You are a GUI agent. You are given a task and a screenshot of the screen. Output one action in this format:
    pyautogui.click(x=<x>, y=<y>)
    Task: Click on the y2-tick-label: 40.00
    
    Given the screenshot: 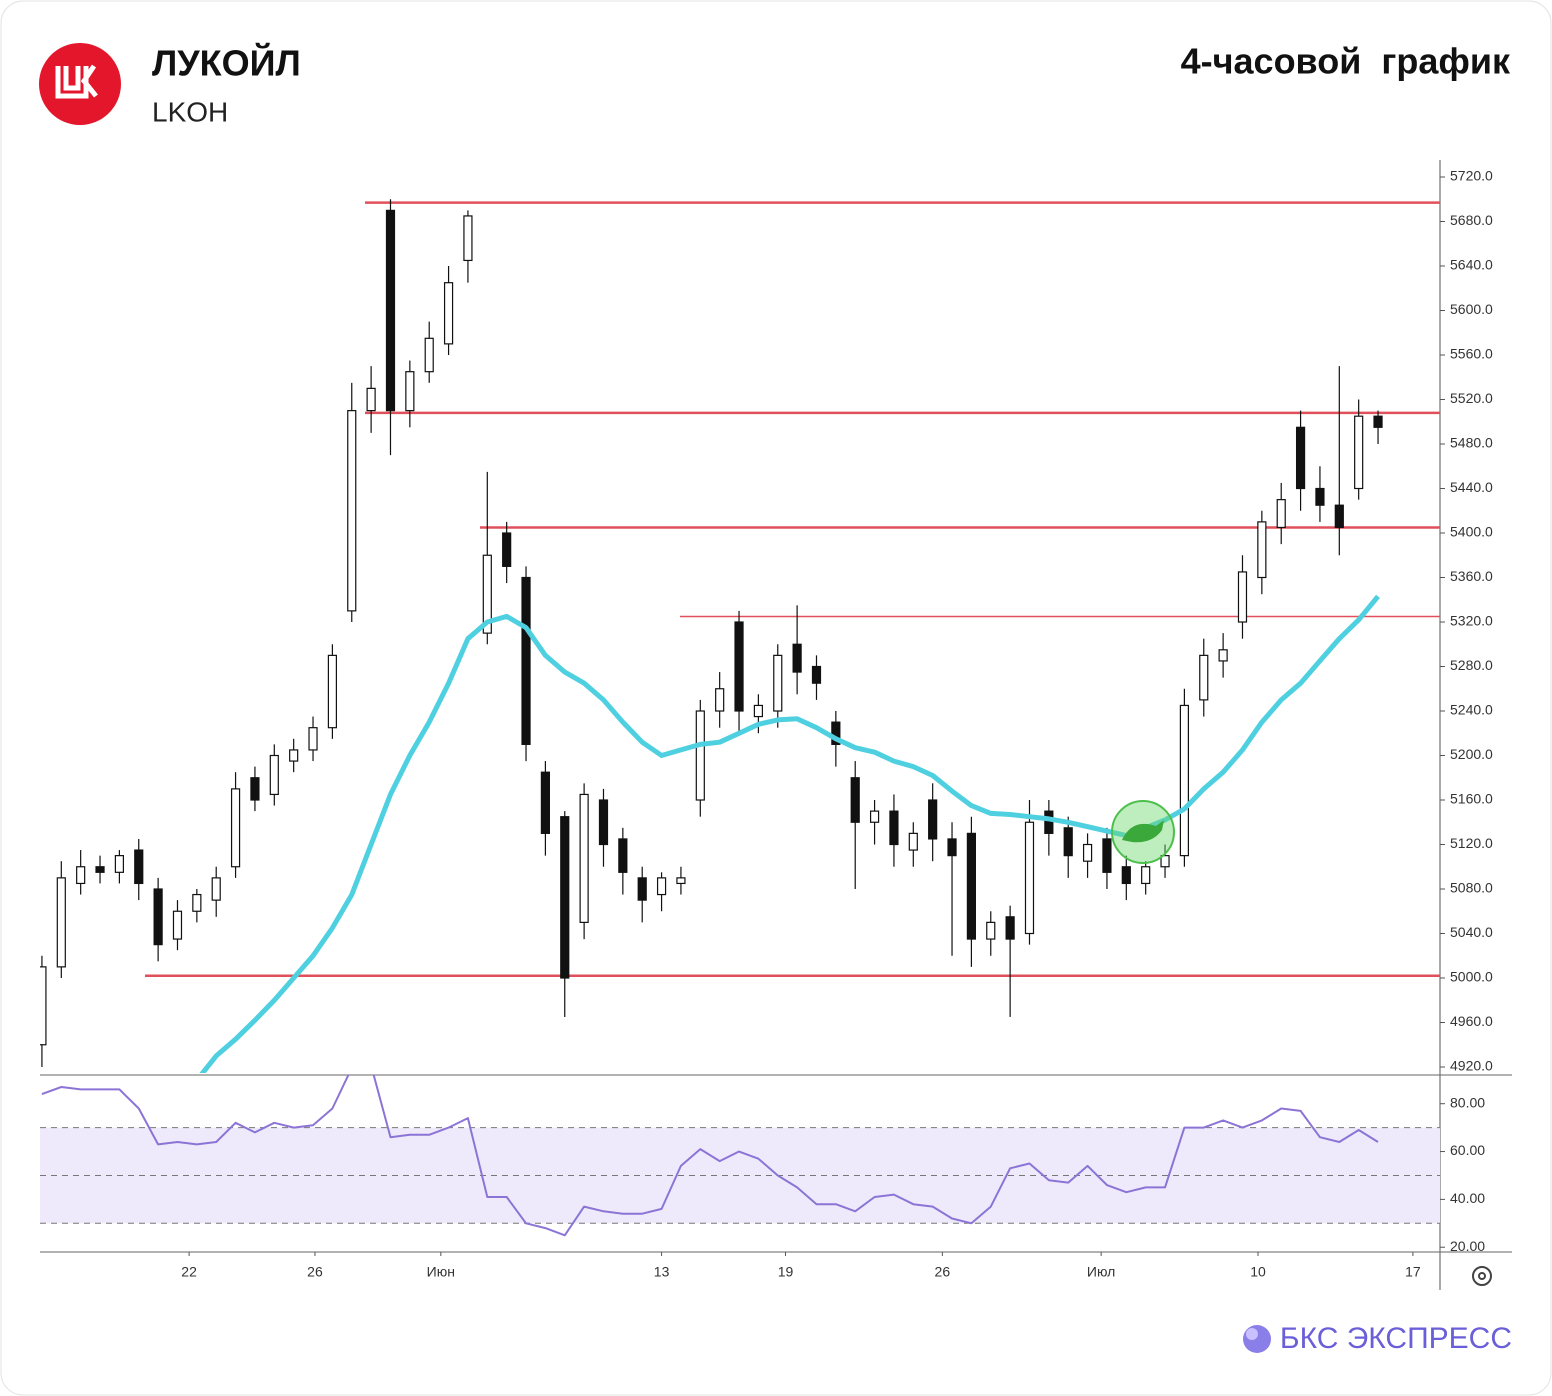 What is the action you would take?
    pyautogui.click(x=1467, y=1198)
    